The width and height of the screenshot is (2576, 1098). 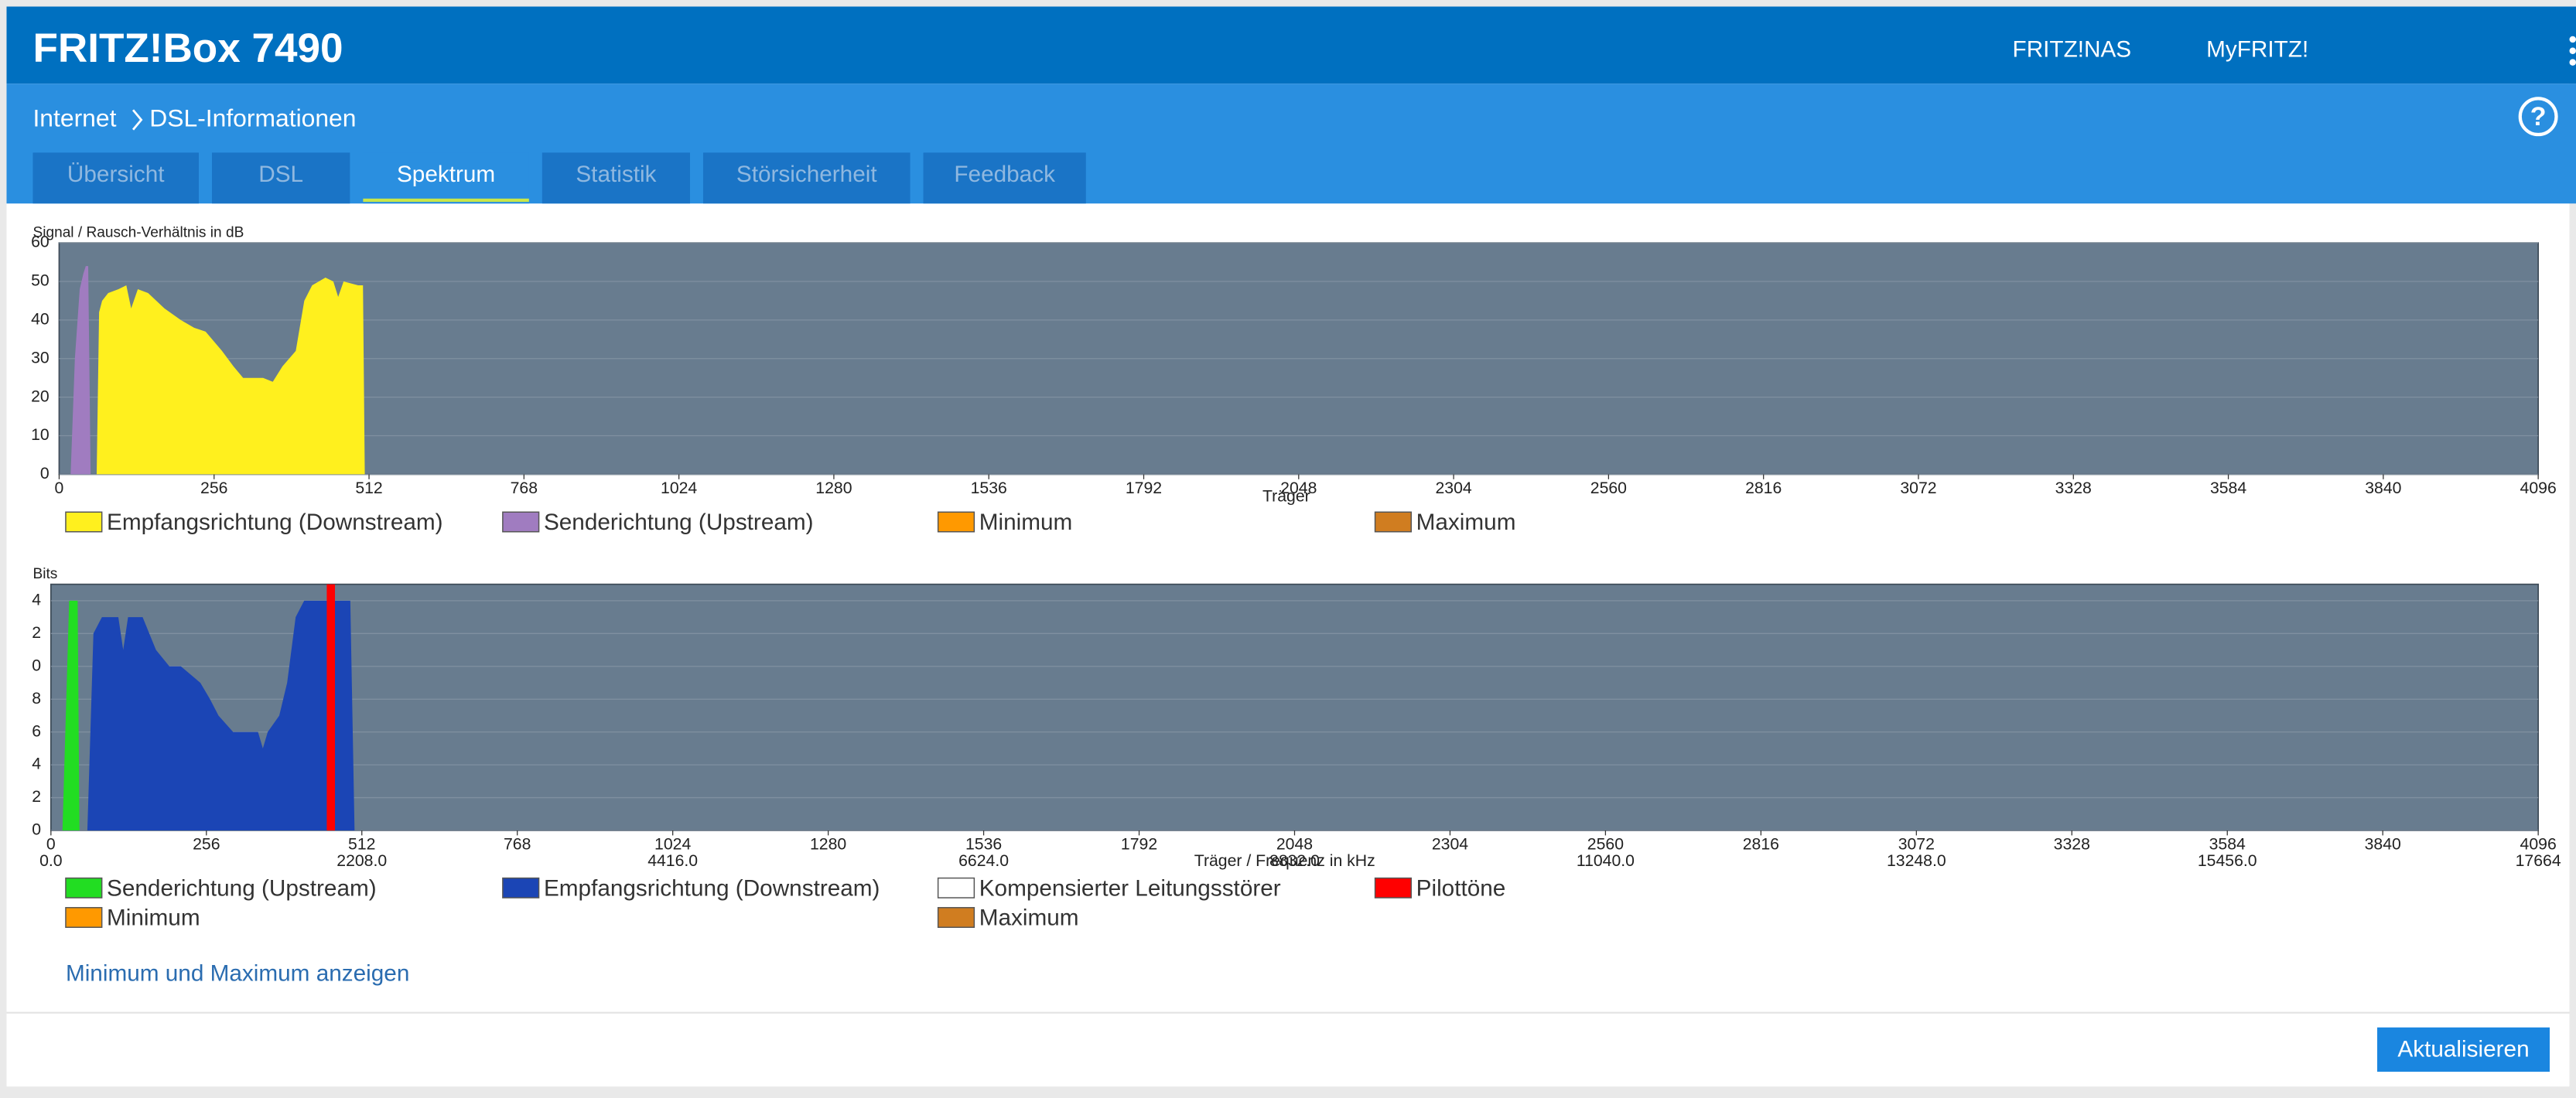 I want to click on legend-label: Kompensierter Leitungsstörer, so click(x=1130, y=888).